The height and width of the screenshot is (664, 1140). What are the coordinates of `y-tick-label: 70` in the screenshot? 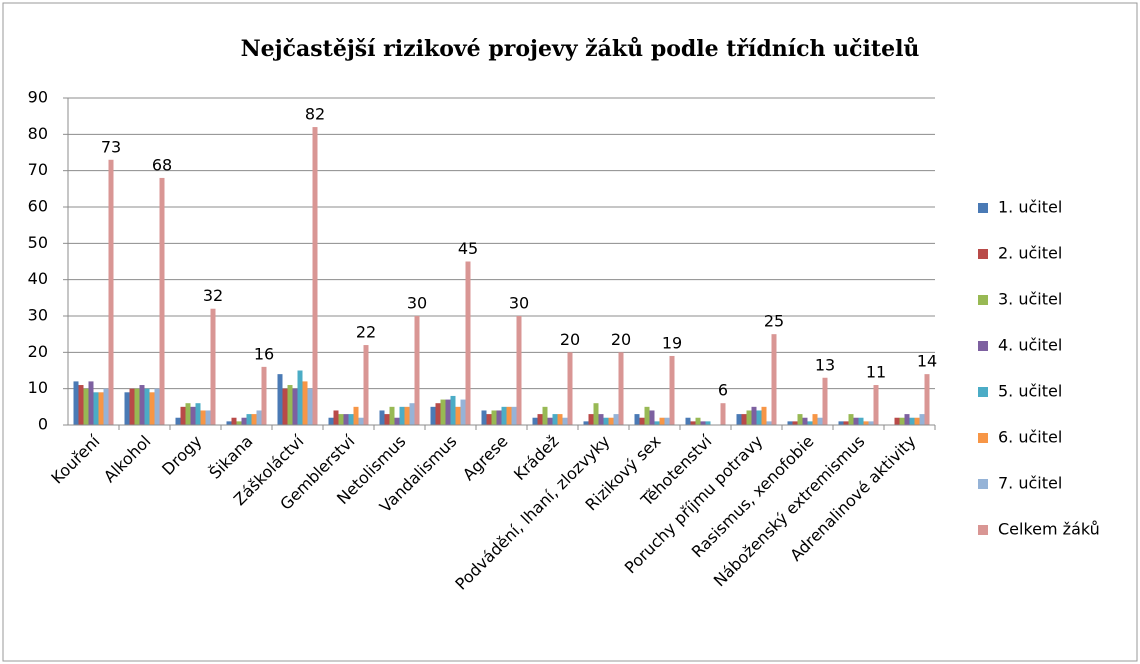 It's located at (38, 169).